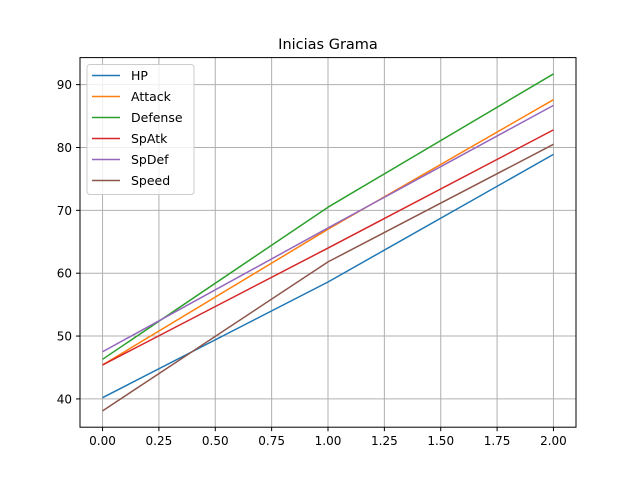  What do you see at coordinates (139, 75) in the screenshot?
I see `legend-label-hp: HP` at bounding box center [139, 75].